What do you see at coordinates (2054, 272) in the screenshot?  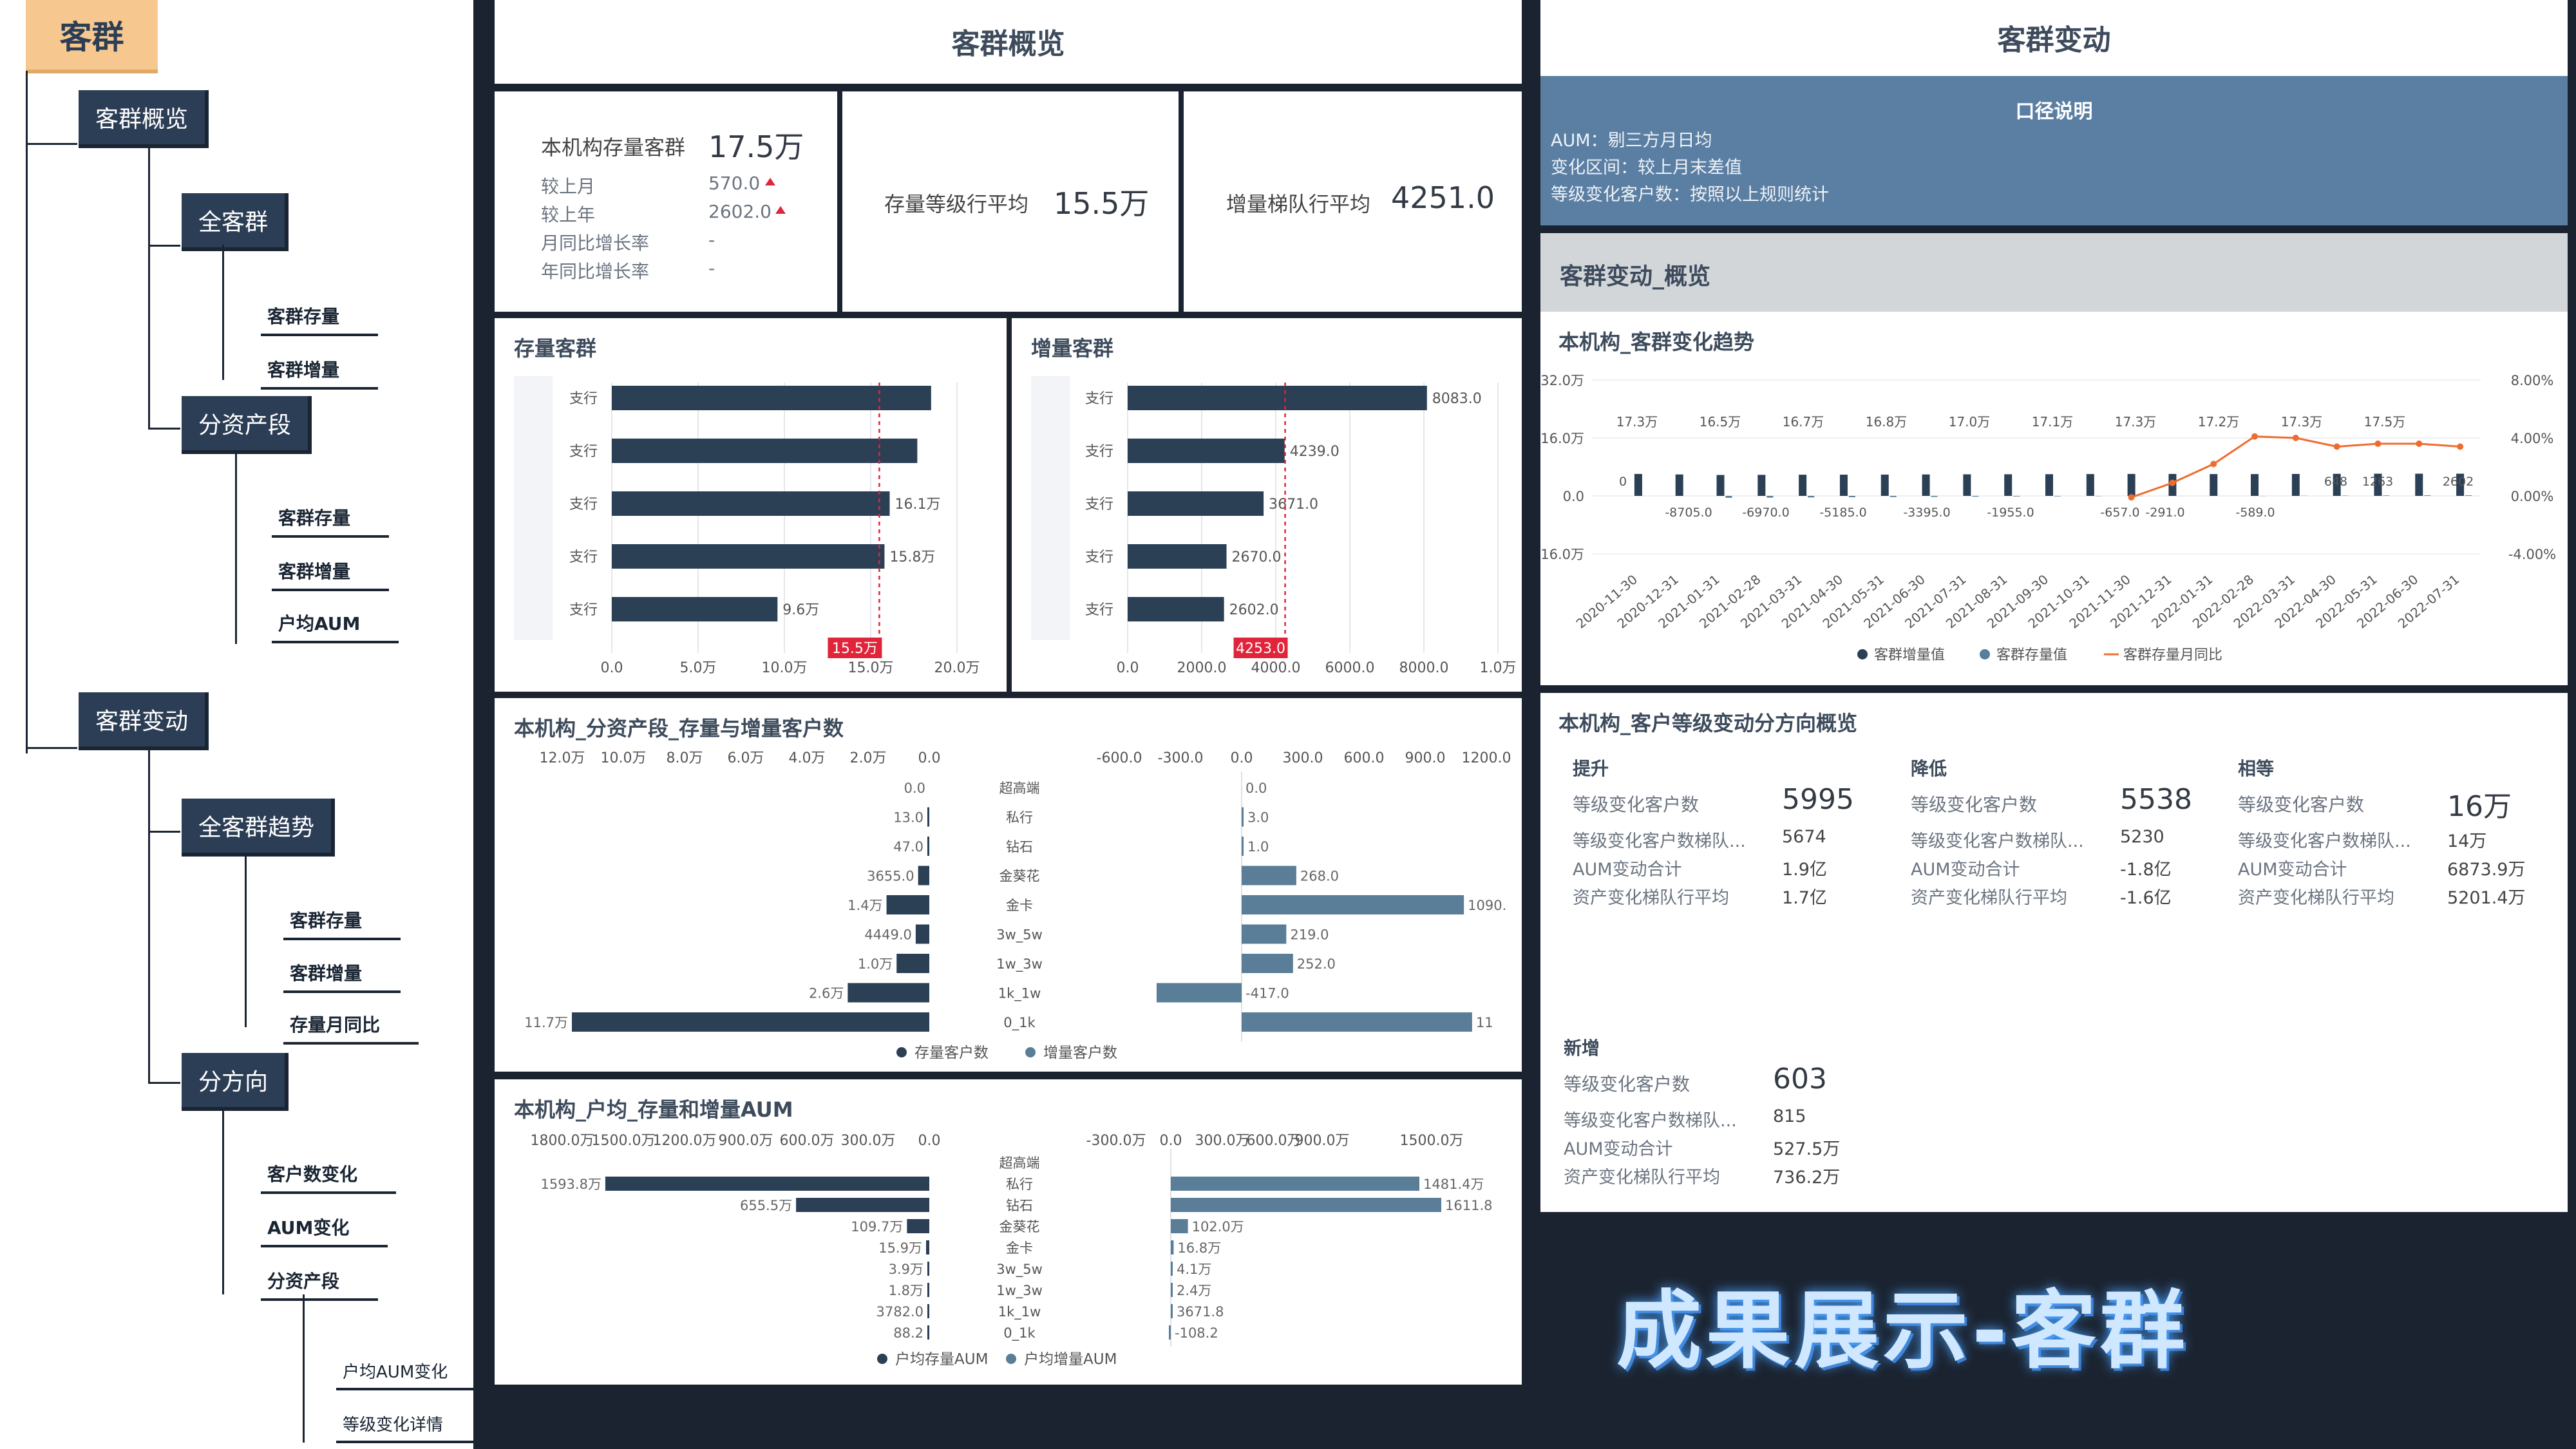 I see `change-section-bar: 客群变动_概览` at bounding box center [2054, 272].